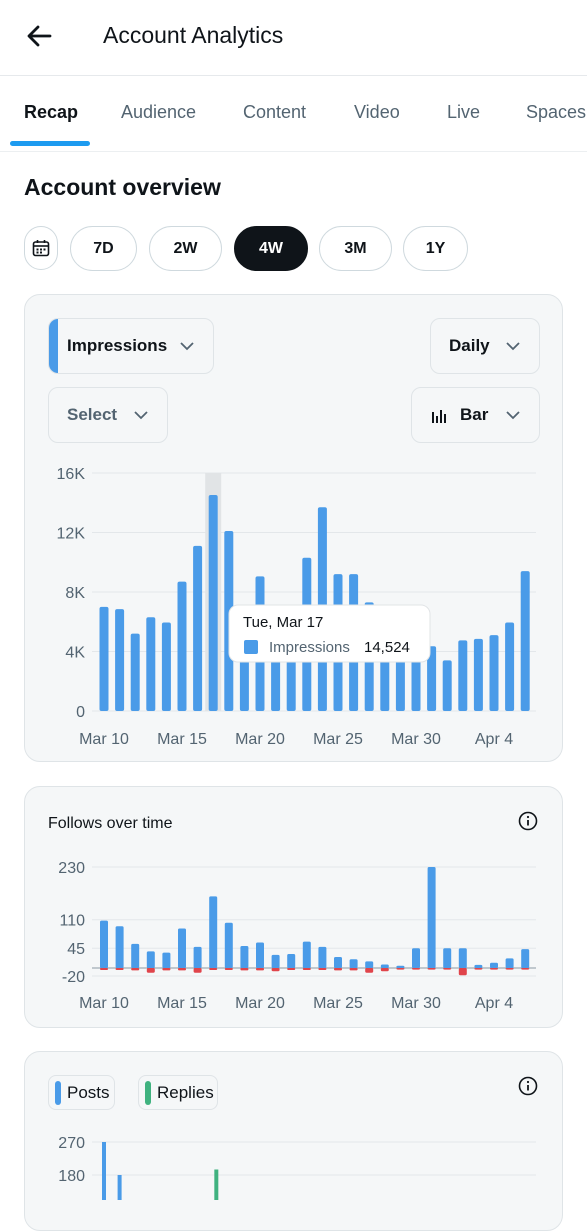 The width and height of the screenshot is (587, 1231). What do you see at coordinates (293, 38) in the screenshot?
I see `app-header: Account Analytics` at bounding box center [293, 38].